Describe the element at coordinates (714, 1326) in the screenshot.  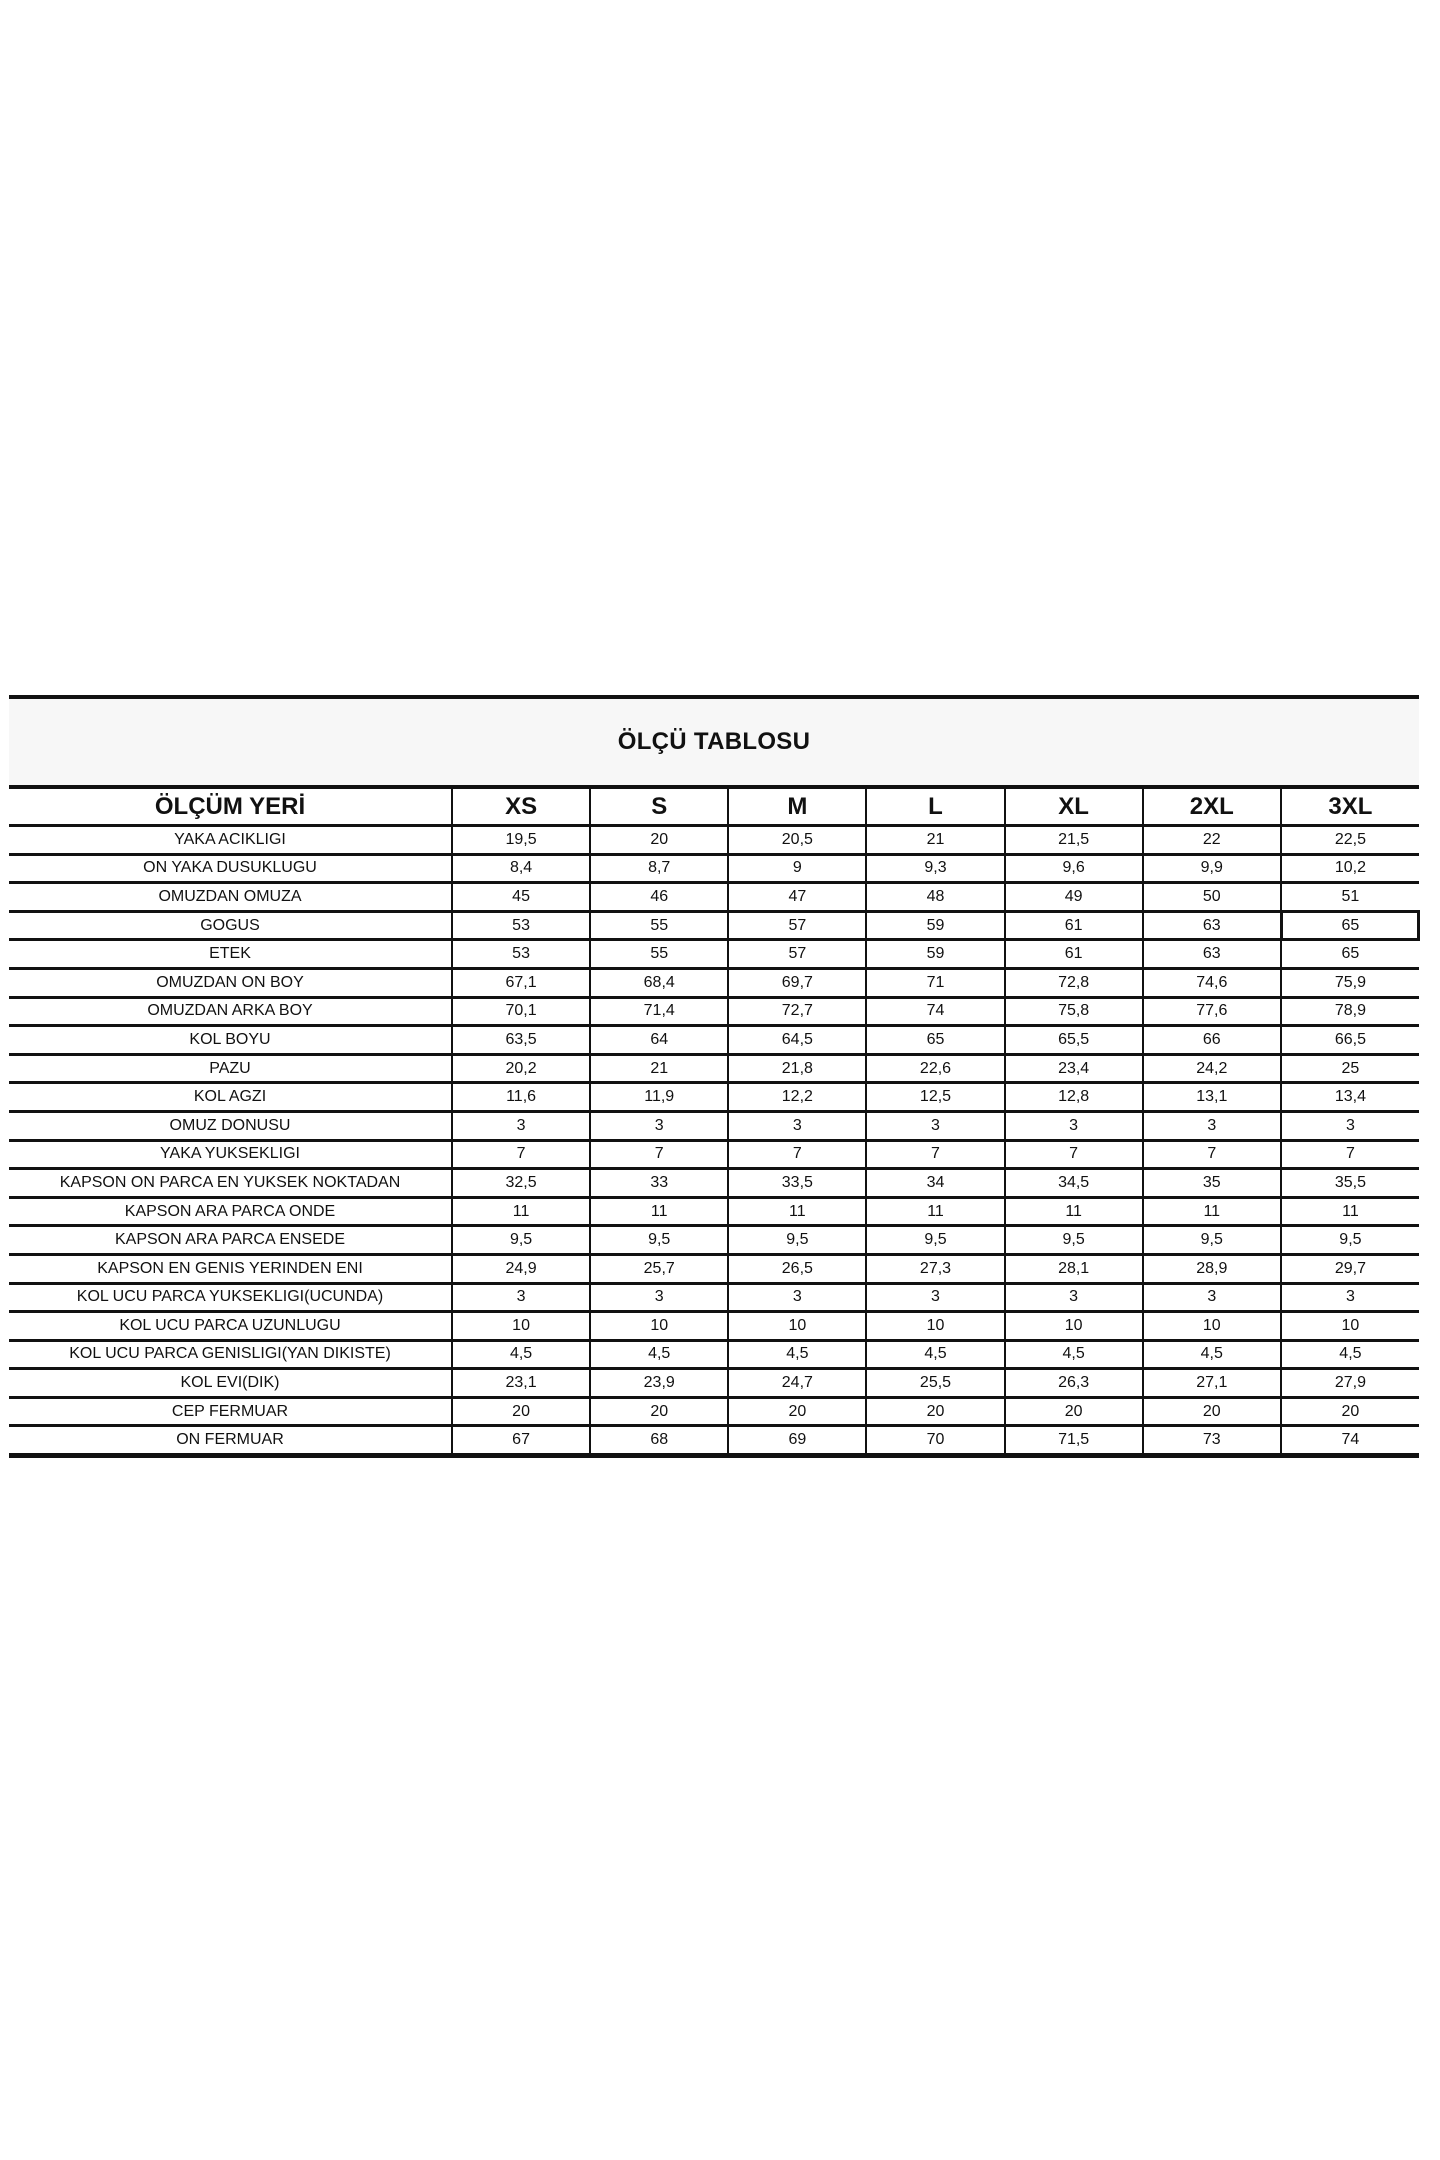
I see `table-row: KOL UCU PARCA UZUNLUGU 10 10 10 10 10 10 10` at that location.